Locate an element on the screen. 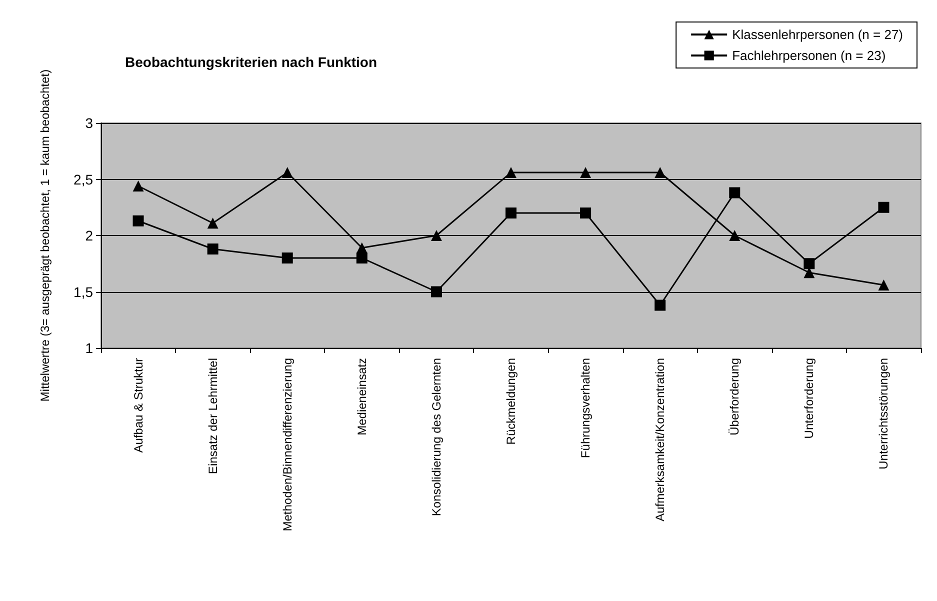 Image resolution: width=937 pixels, height=601 pixels. y-tick-label: 2,5 is located at coordinates (84, 179).